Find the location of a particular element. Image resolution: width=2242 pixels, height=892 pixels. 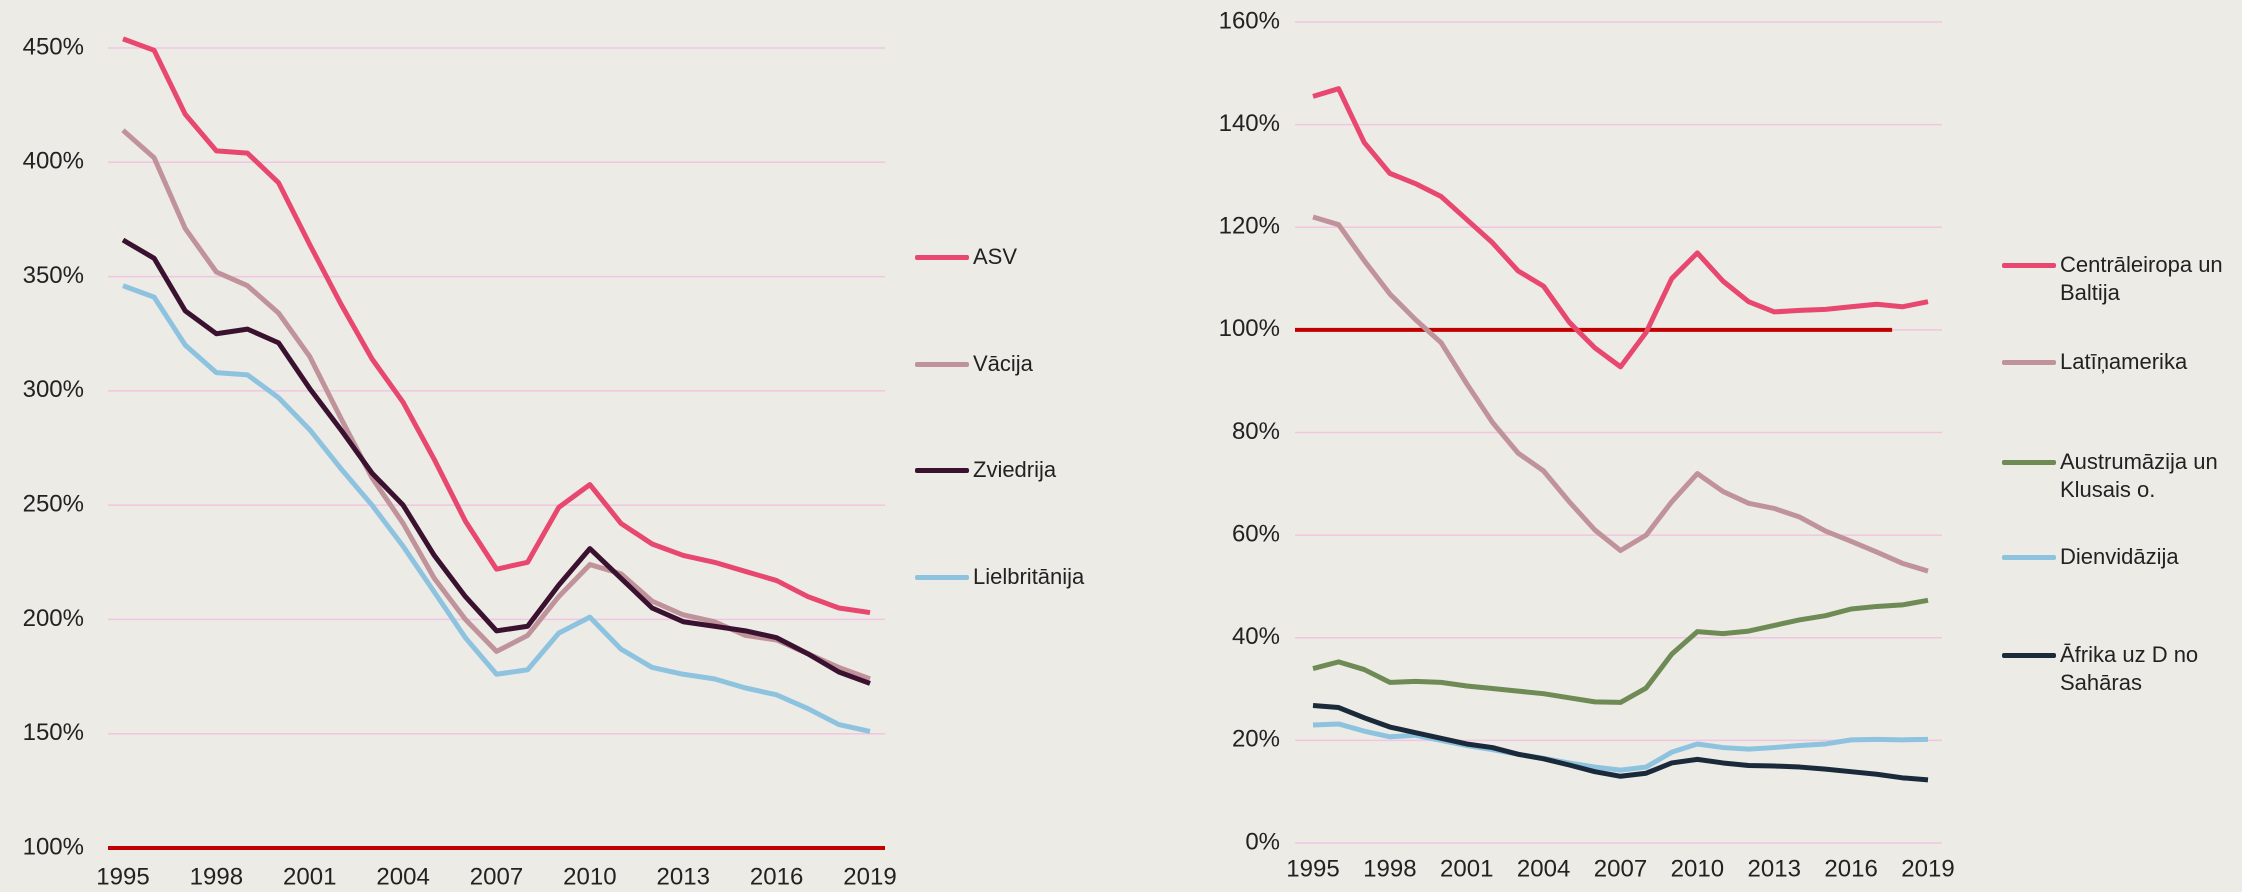

y-tick-label: 40% is located at coordinates (1256, 636).